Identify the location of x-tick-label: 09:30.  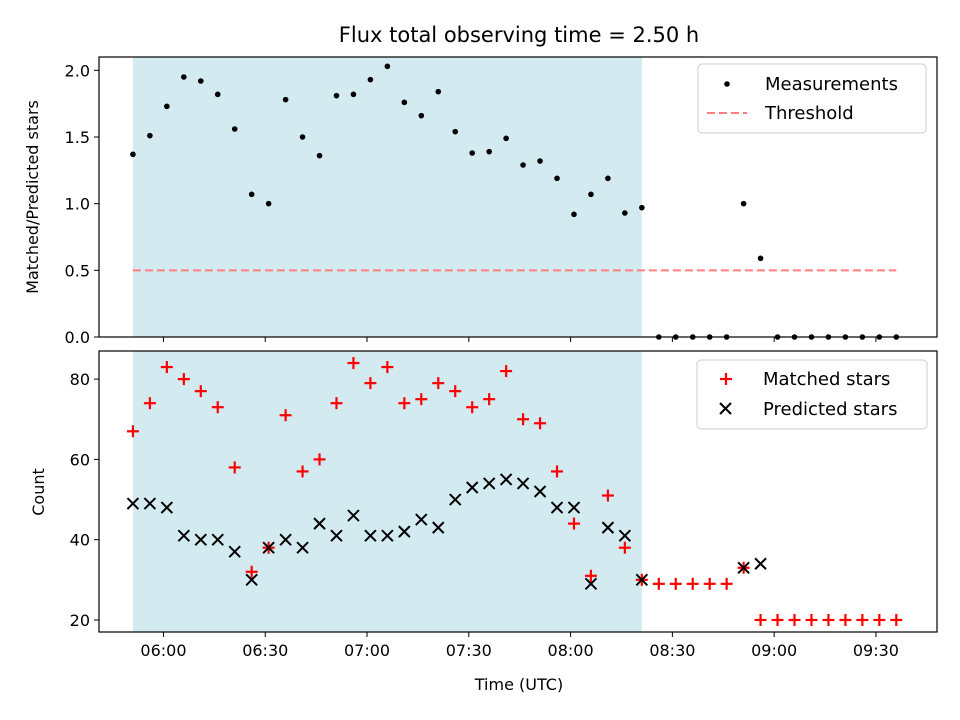
(876, 650).